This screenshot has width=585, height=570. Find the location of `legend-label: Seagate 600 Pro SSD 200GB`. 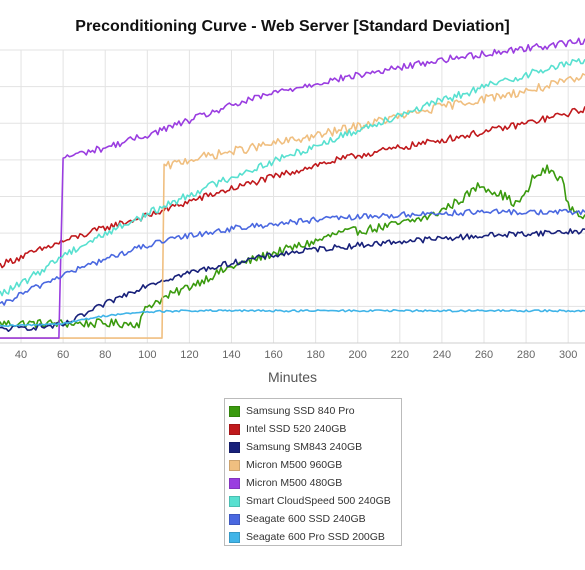

legend-label: Seagate 600 Pro SSD 200GB is located at coordinates (315, 537).